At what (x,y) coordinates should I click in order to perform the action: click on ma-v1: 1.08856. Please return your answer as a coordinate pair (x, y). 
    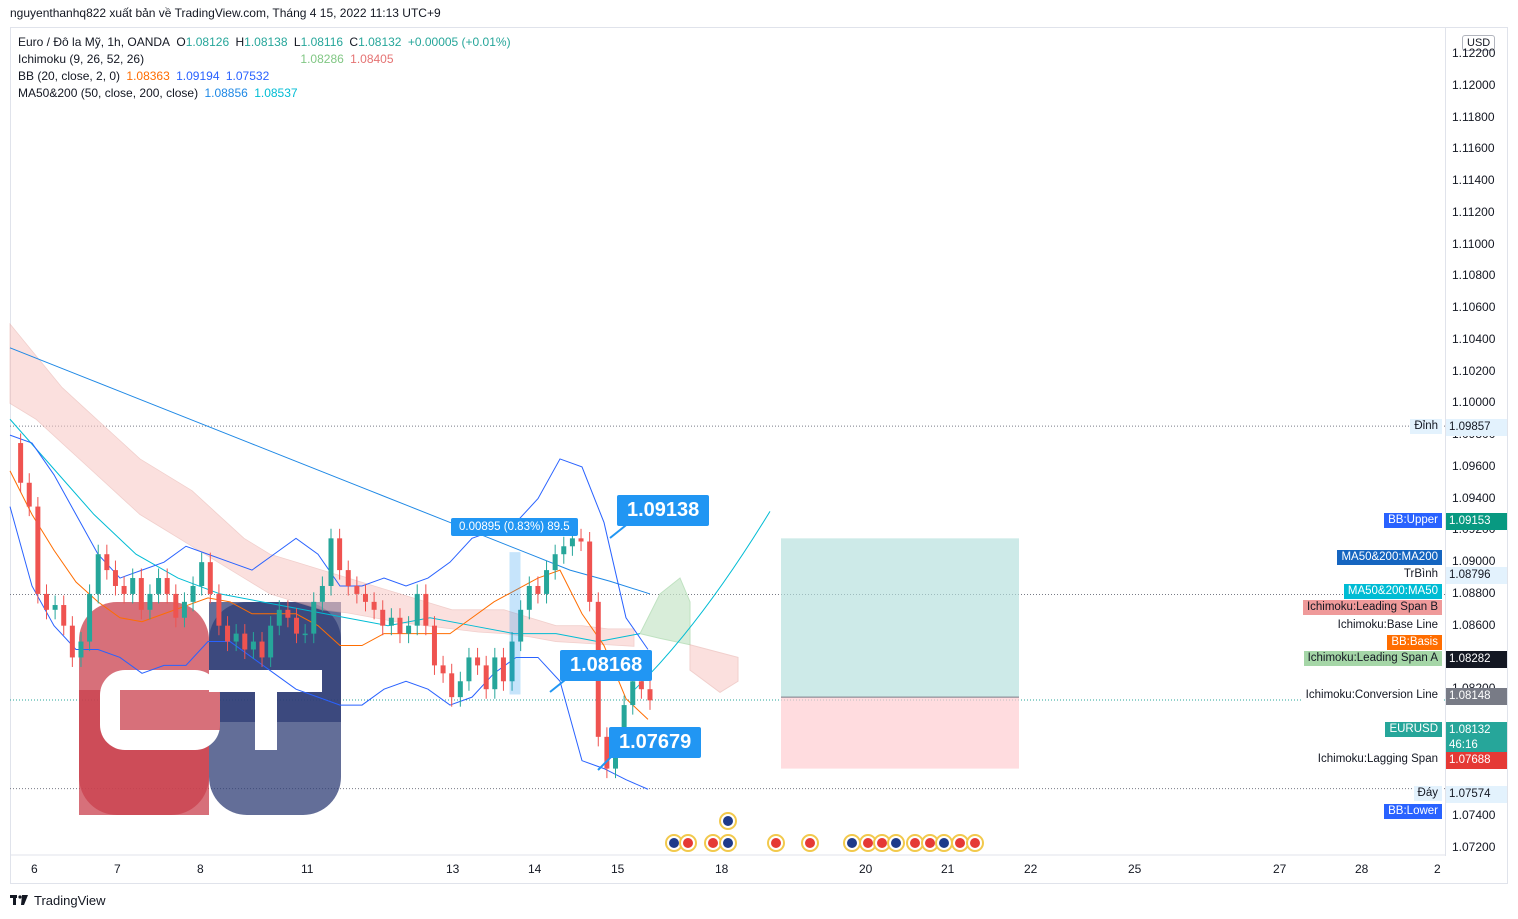
    Looking at the image, I should click on (226, 93).